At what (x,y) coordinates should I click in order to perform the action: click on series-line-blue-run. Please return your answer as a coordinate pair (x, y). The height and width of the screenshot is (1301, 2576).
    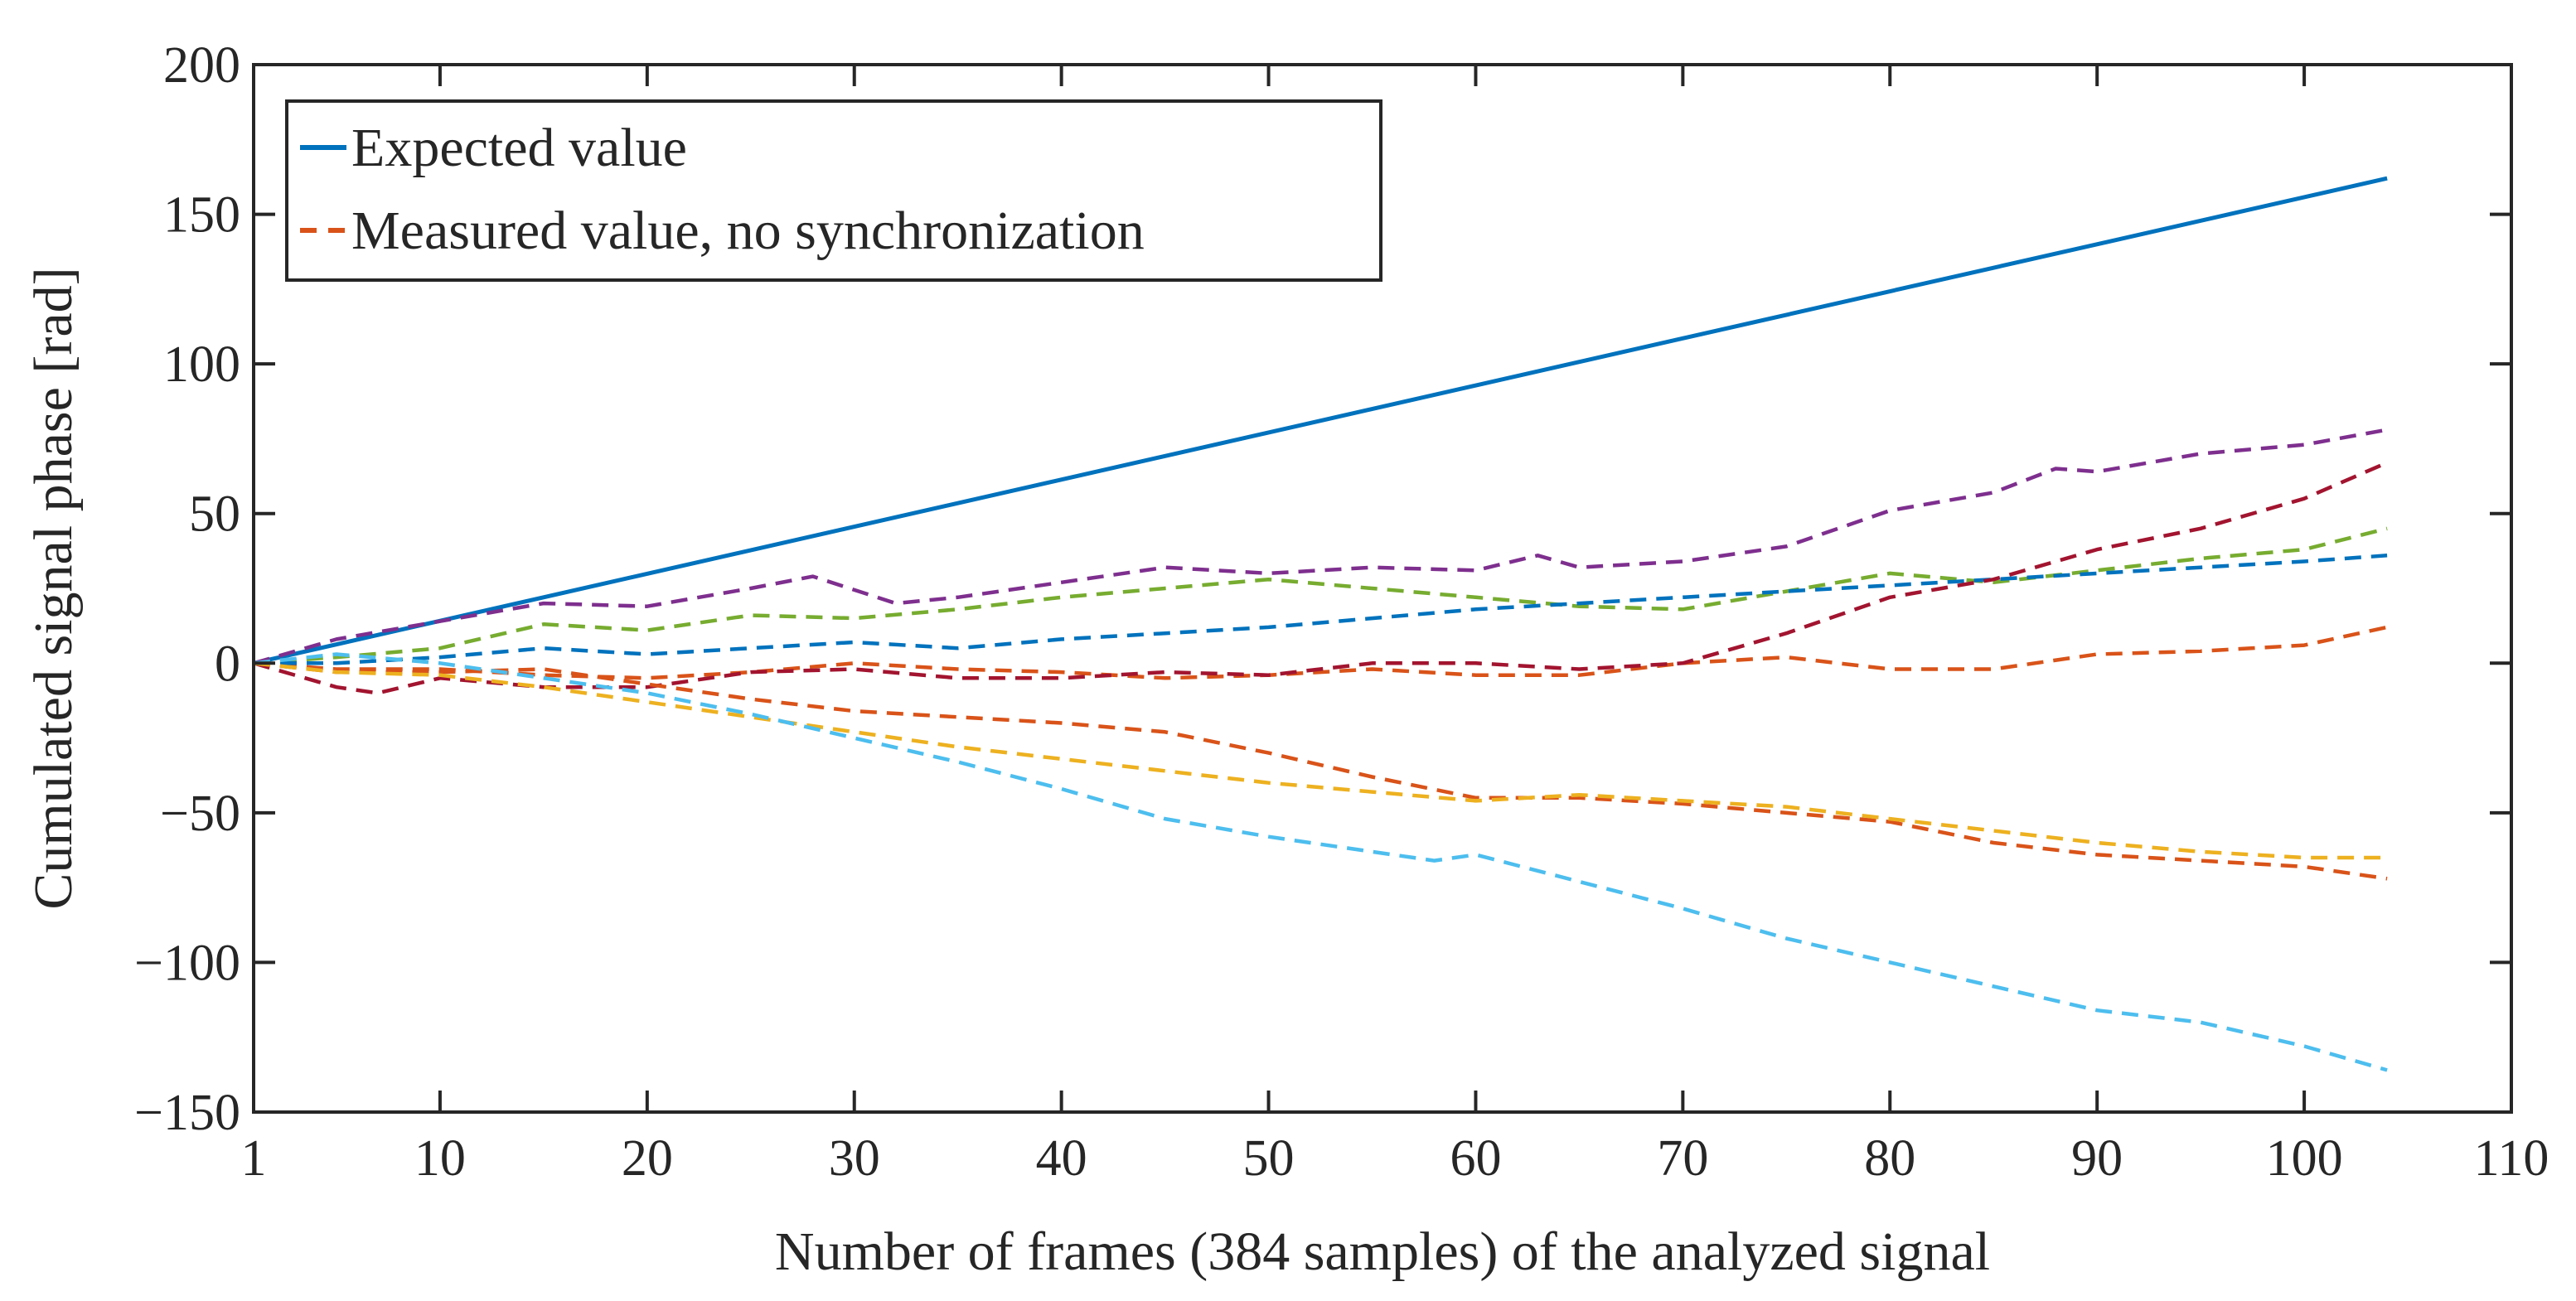
    Looking at the image, I should click on (1321, 609).